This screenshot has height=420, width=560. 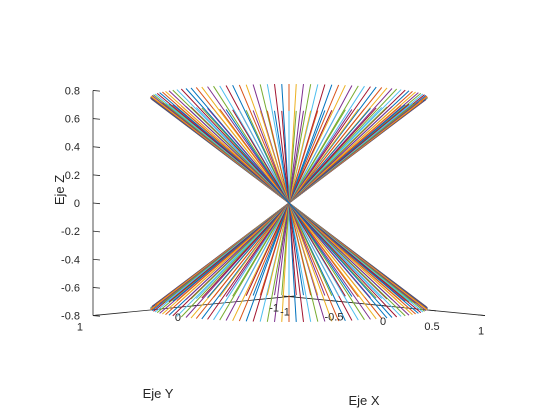 What do you see at coordinates (72, 148) in the screenshot?
I see `z-tick-label: 0.4` at bounding box center [72, 148].